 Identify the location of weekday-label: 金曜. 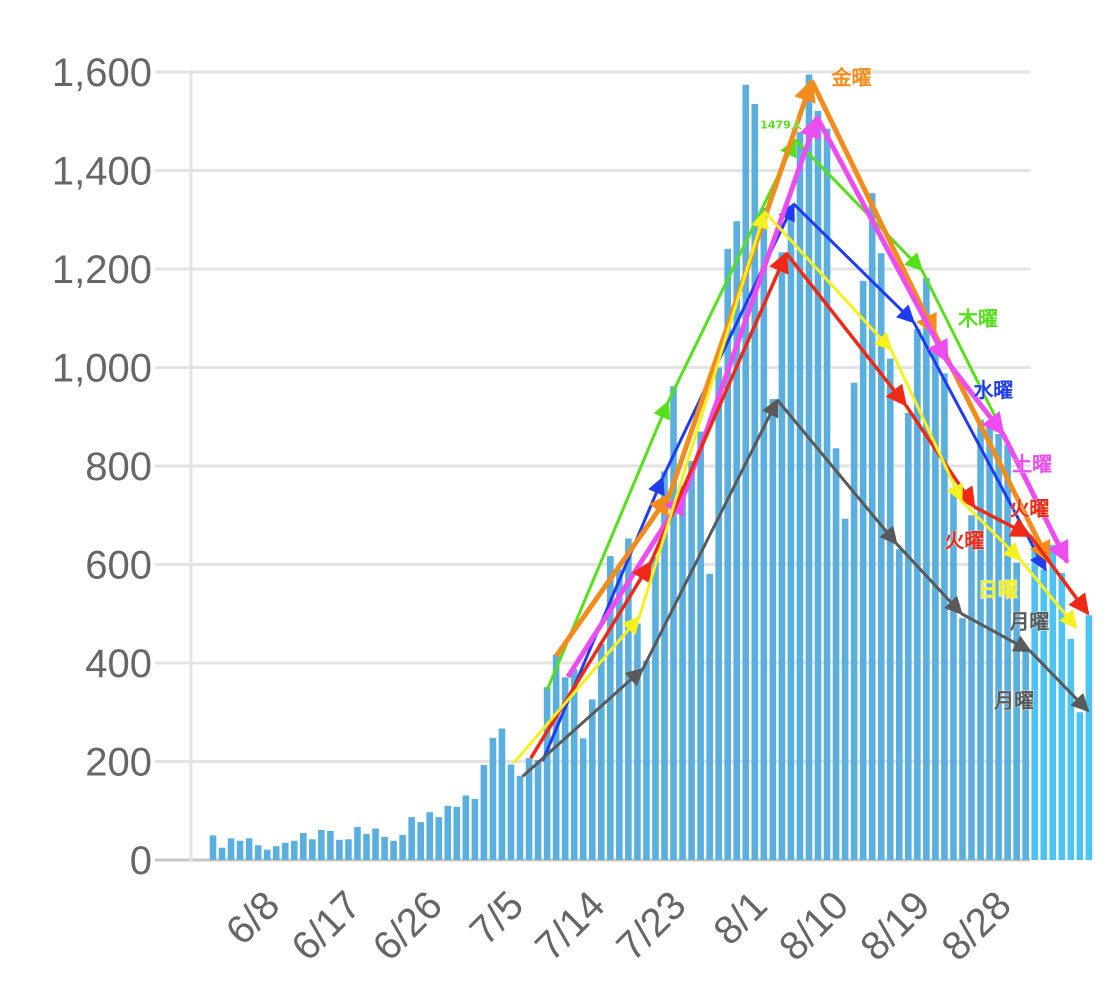
(851, 77).